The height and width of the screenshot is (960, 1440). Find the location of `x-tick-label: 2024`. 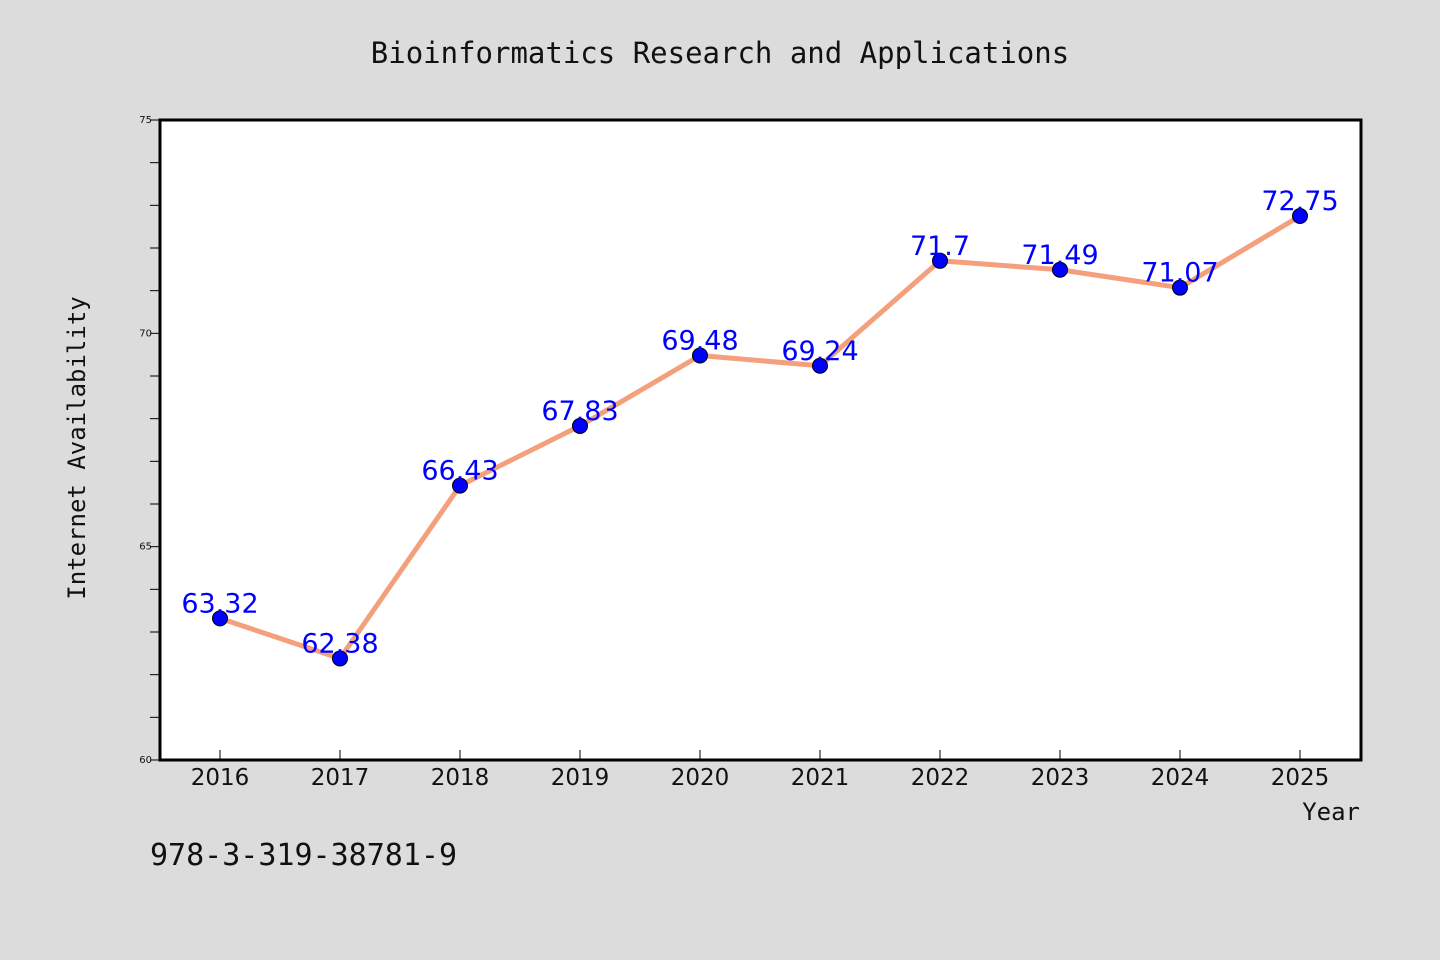

x-tick-label: 2024 is located at coordinates (1180, 778).